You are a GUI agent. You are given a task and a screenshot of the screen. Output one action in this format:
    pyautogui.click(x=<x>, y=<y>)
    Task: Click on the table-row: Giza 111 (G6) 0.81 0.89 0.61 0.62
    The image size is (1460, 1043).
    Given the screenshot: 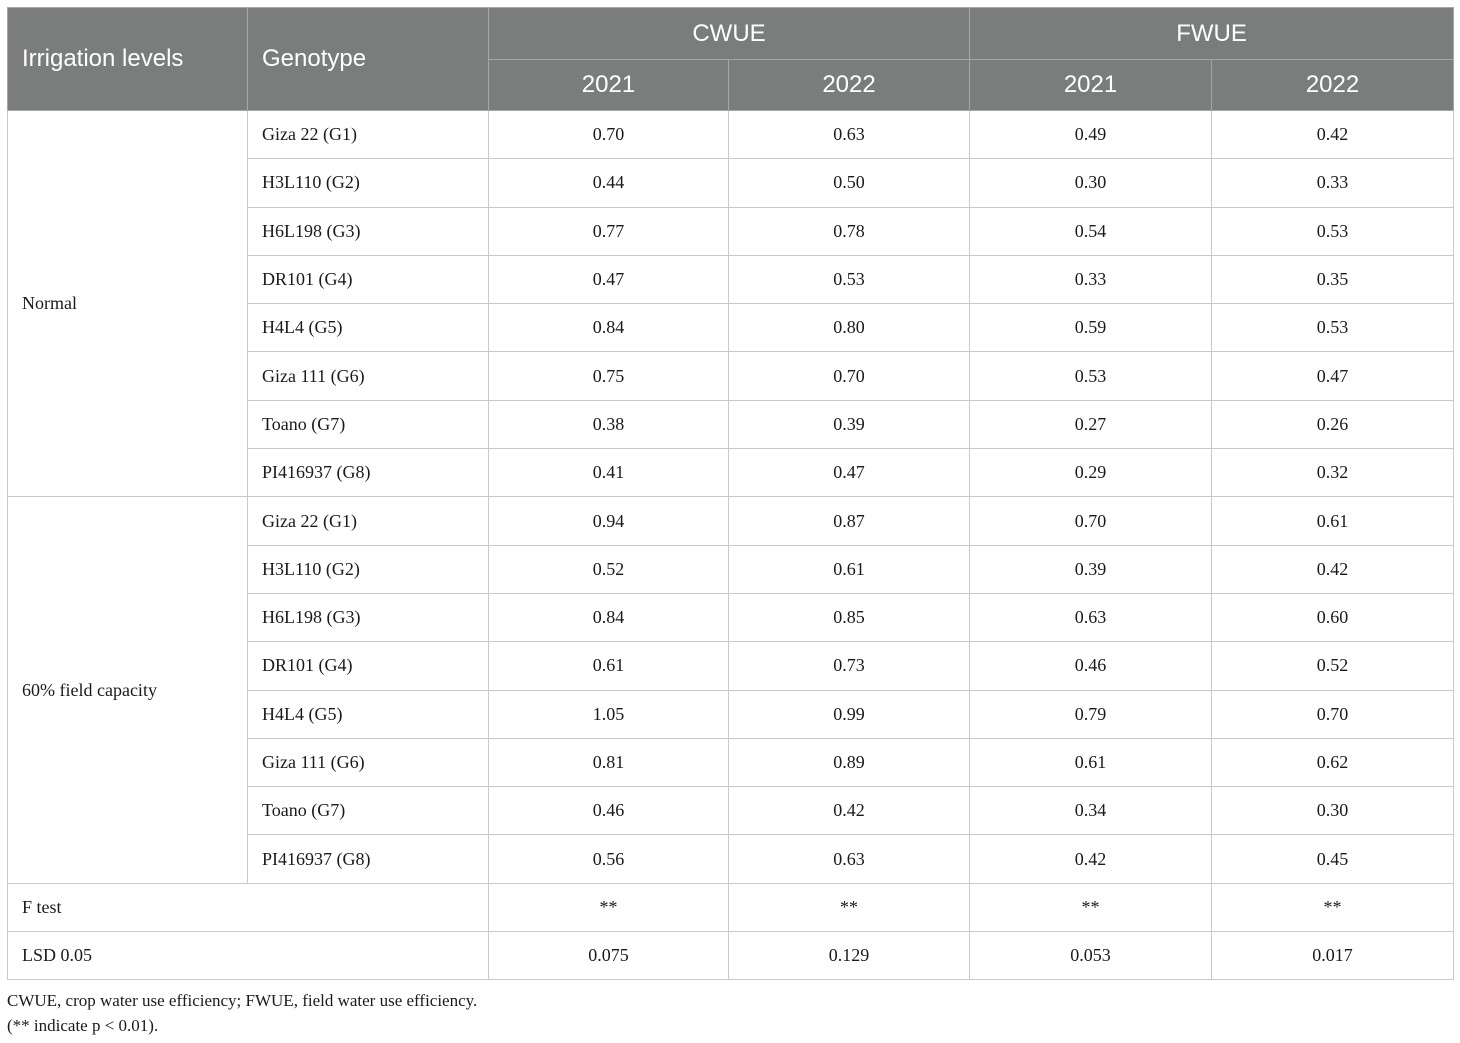 What is the action you would take?
    pyautogui.click(x=731, y=762)
    